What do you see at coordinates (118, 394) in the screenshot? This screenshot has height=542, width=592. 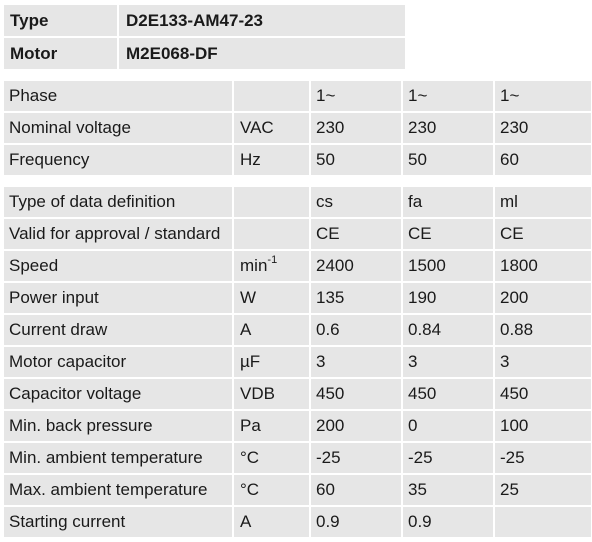 I see `row-label: Capacitor voltage` at bounding box center [118, 394].